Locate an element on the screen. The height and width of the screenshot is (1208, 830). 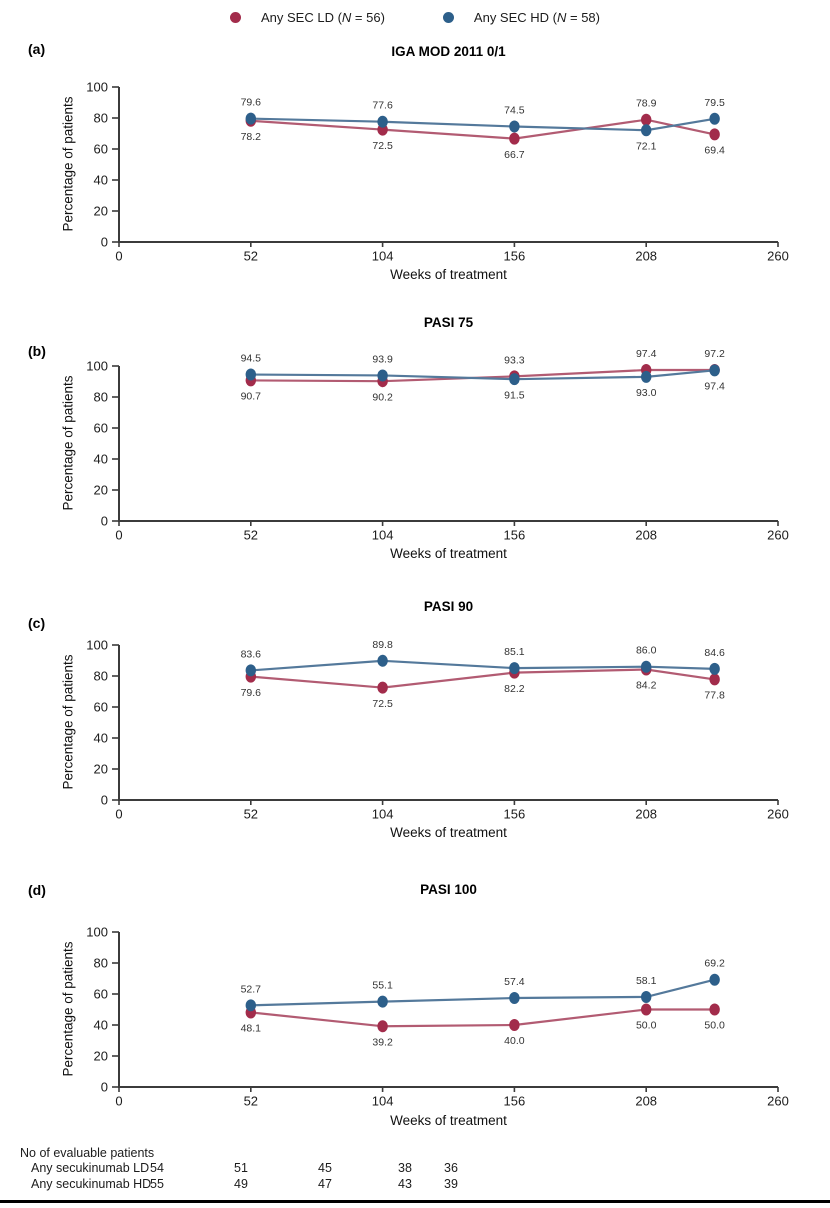
evaluable-patients-header: No of evaluable patients is located at coordinates (87, 1153).